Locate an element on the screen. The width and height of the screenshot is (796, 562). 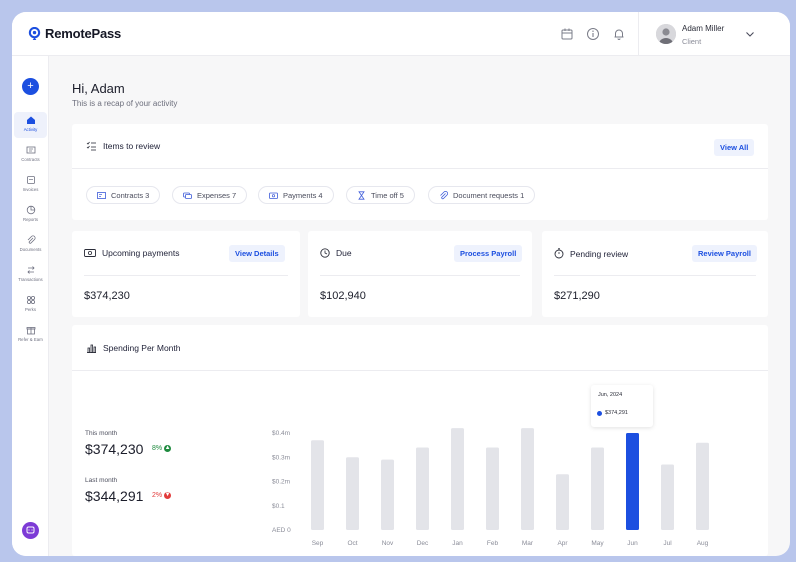
review-chip-time-off: Time off 5 is located at coordinates (380, 195).